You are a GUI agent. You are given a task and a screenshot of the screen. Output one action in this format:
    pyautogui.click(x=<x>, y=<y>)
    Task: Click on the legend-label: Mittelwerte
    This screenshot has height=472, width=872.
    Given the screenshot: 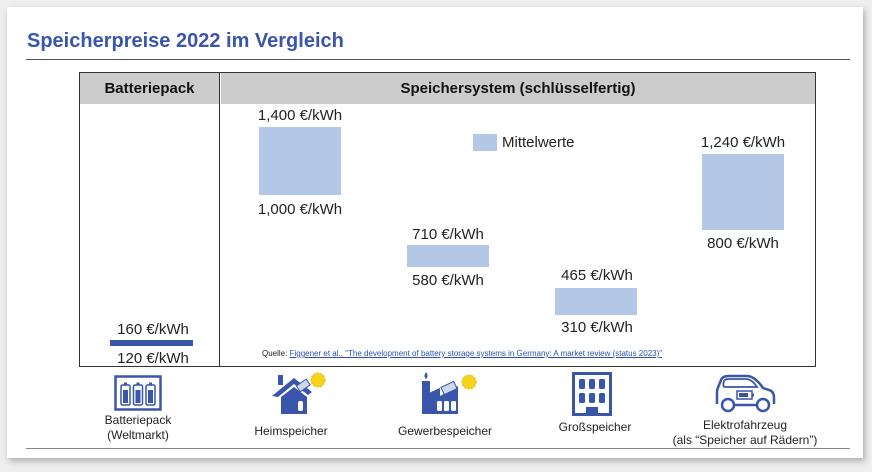 What is the action you would take?
    pyautogui.click(x=538, y=142)
    